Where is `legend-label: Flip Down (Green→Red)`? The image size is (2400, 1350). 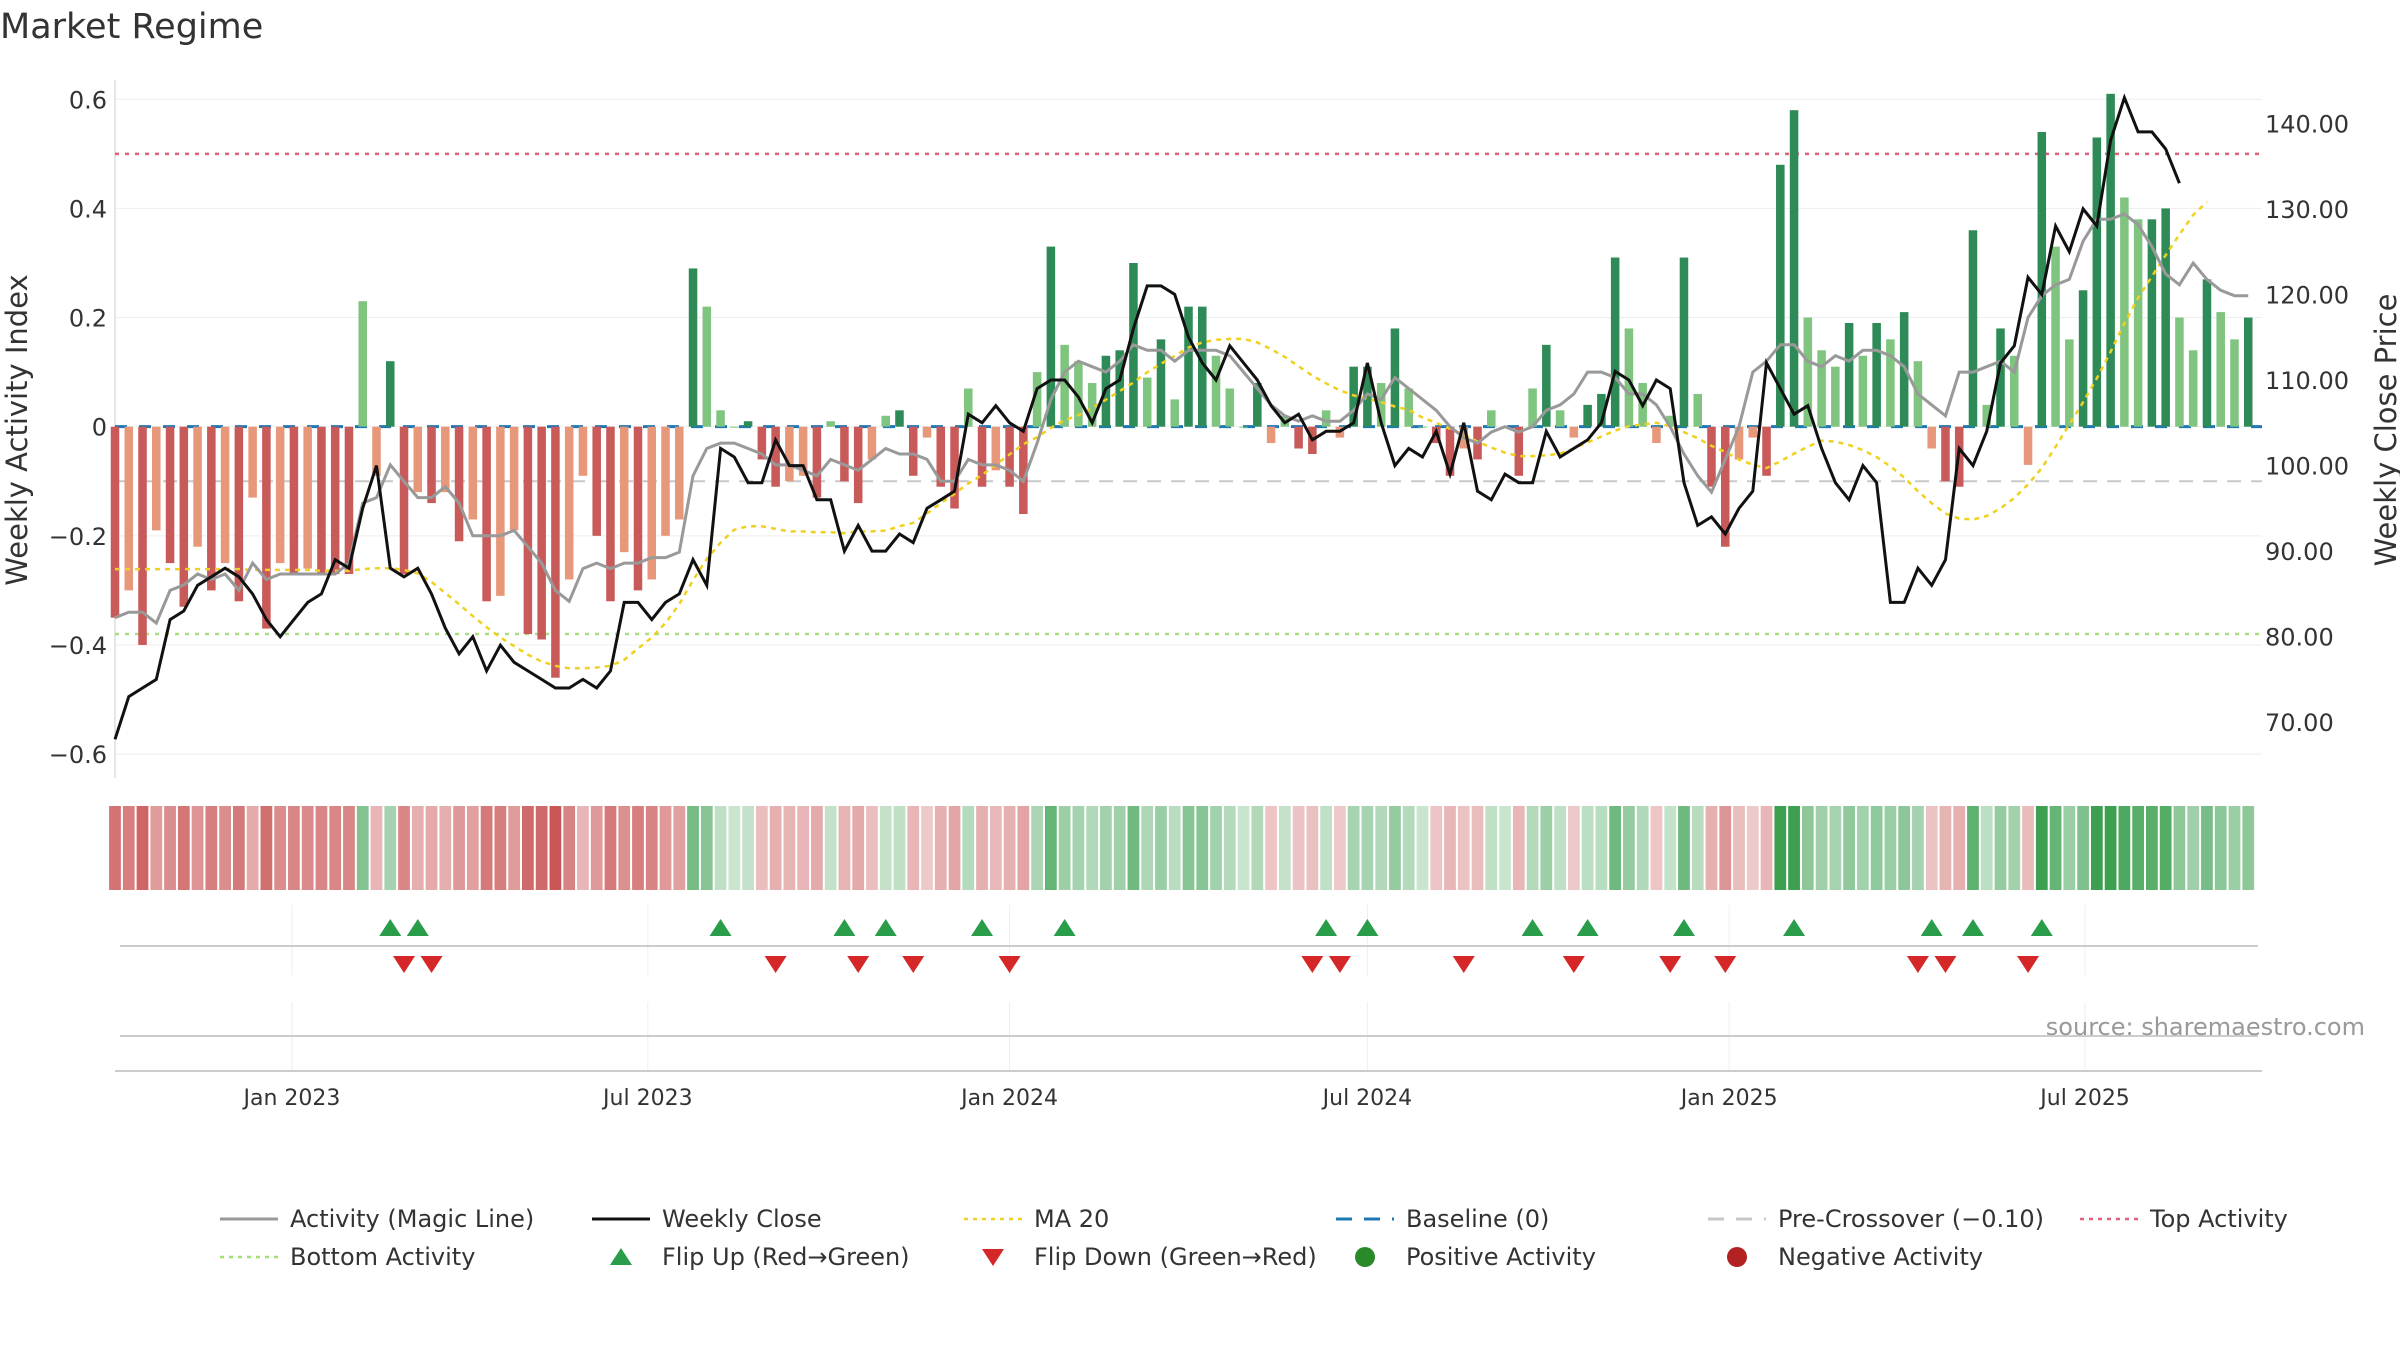
legend-label: Flip Down (Green→Red) is located at coordinates (1175, 1257).